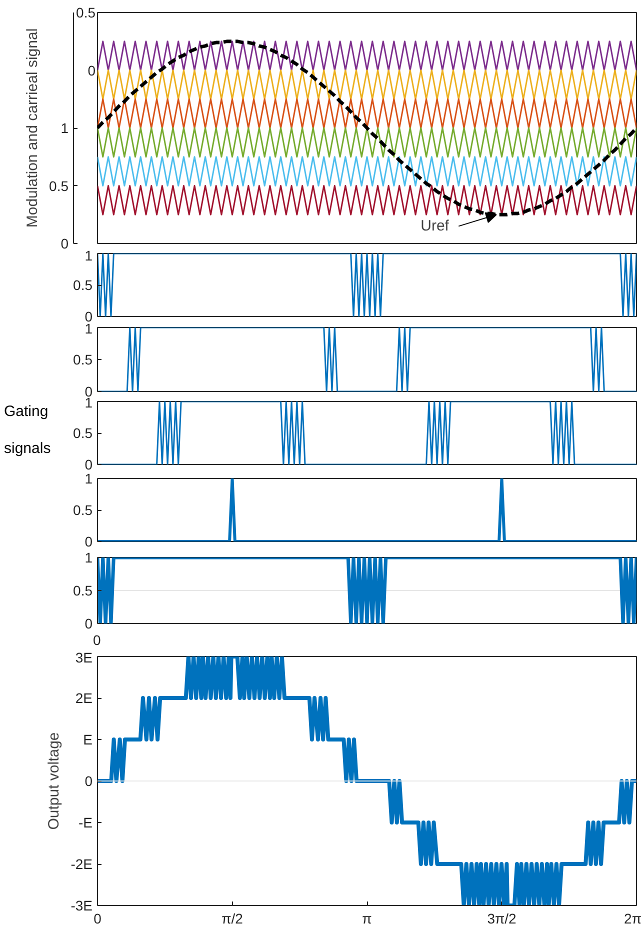  I want to click on x-tick-label: π/2, so click(233, 918).